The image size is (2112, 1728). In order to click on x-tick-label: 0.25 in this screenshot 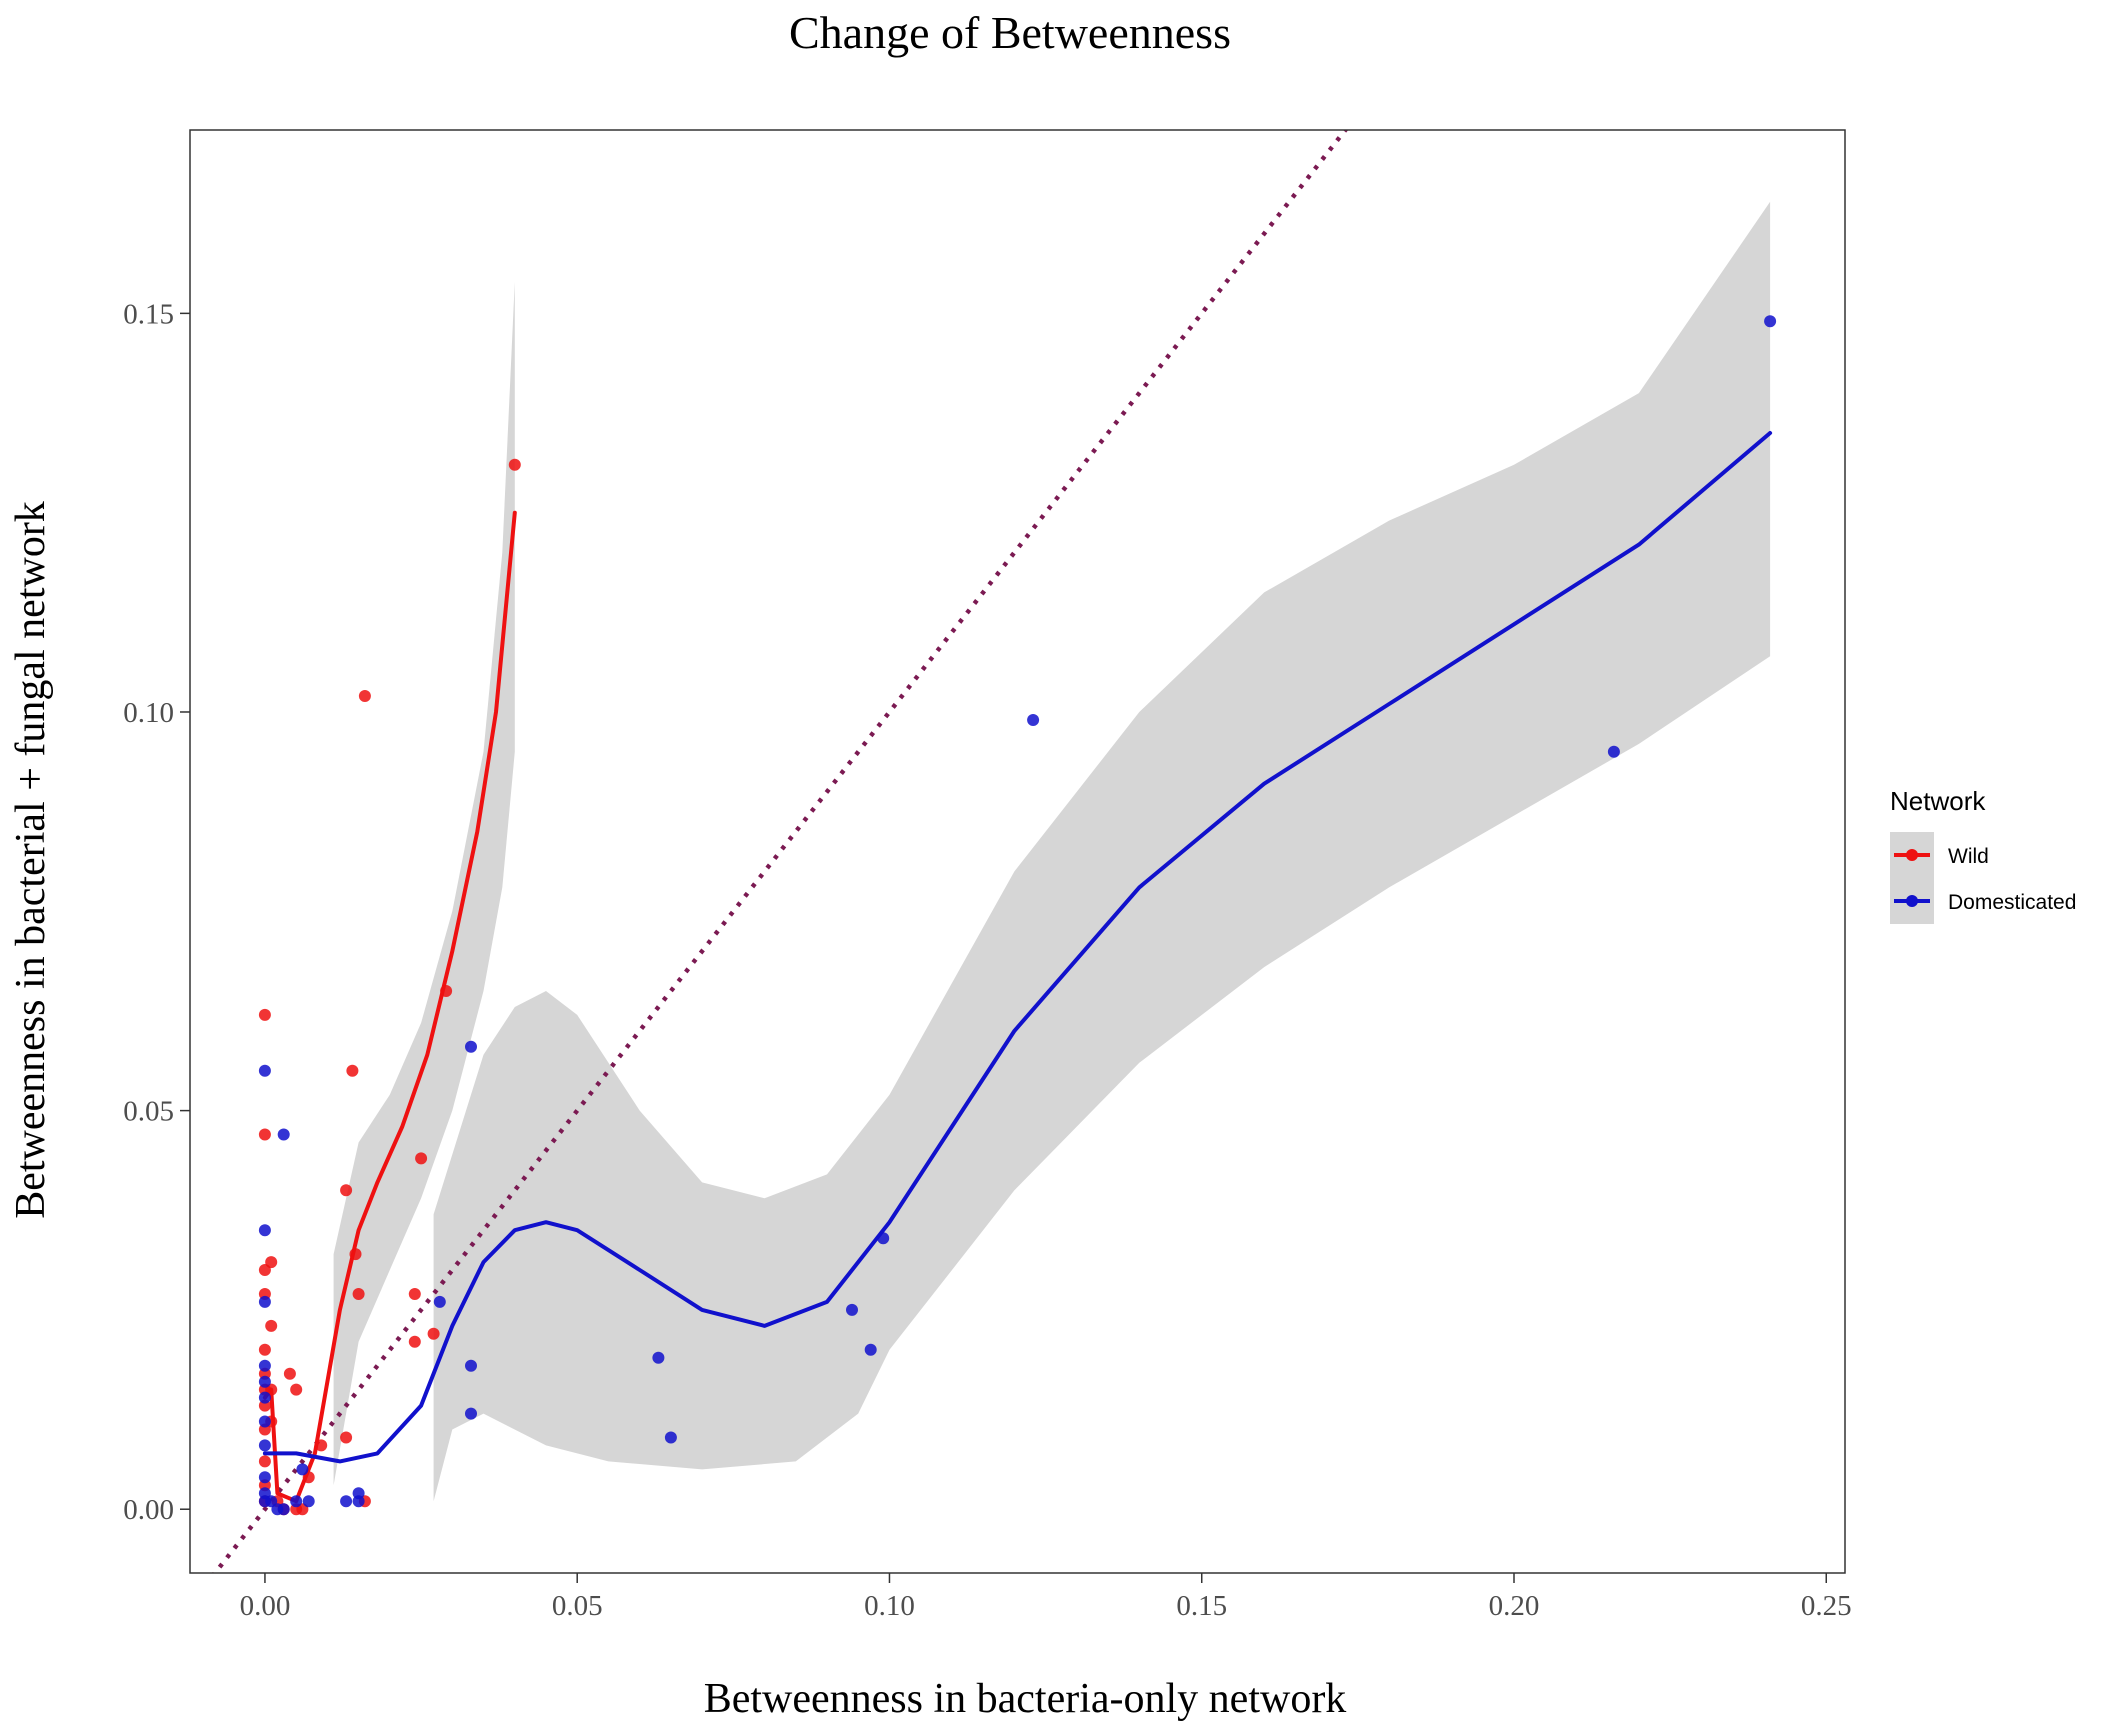, I will do `click(1826, 1606)`.